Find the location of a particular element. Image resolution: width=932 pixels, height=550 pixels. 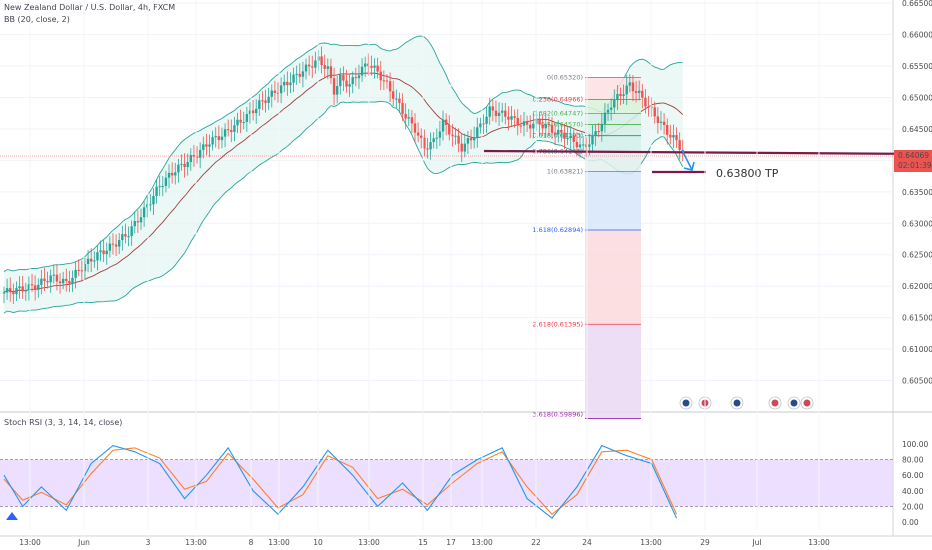

tradingview-logo-icon is located at coordinates (12, 516).